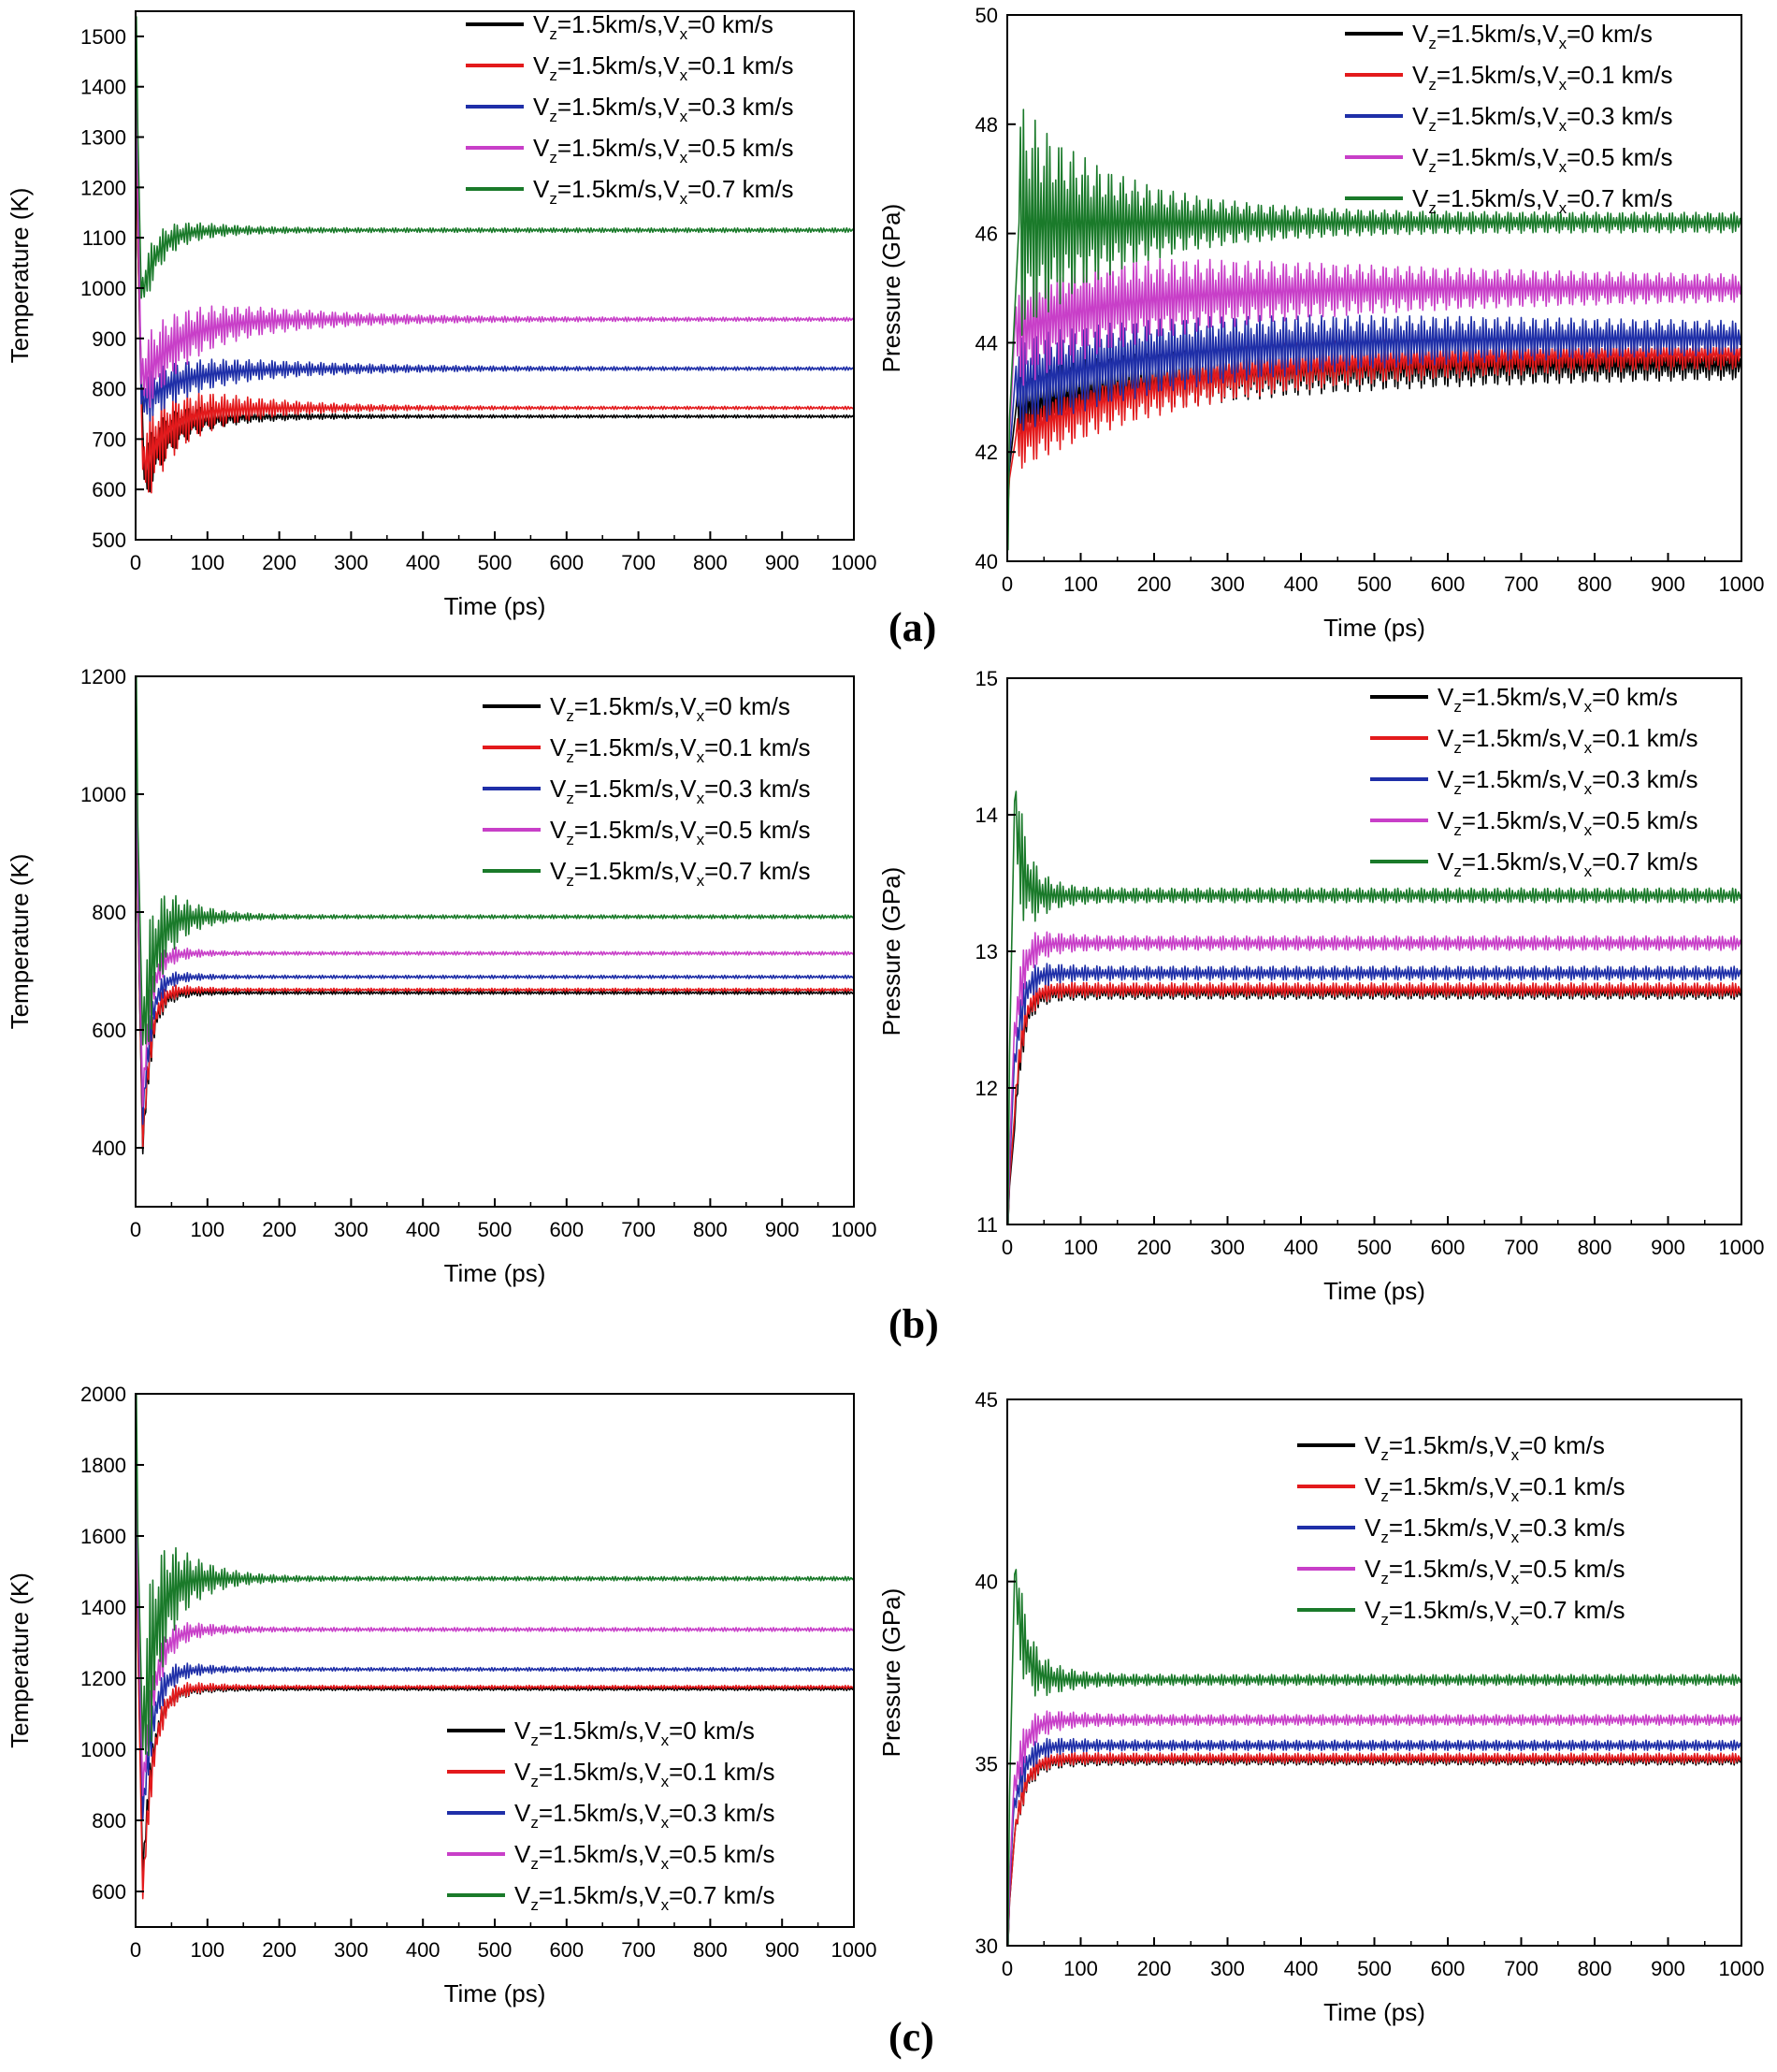 This screenshot has width=1777, height=2072. What do you see at coordinates (351, 1229) in the screenshot?
I see `temp-b-xtick-label-300: 300` at bounding box center [351, 1229].